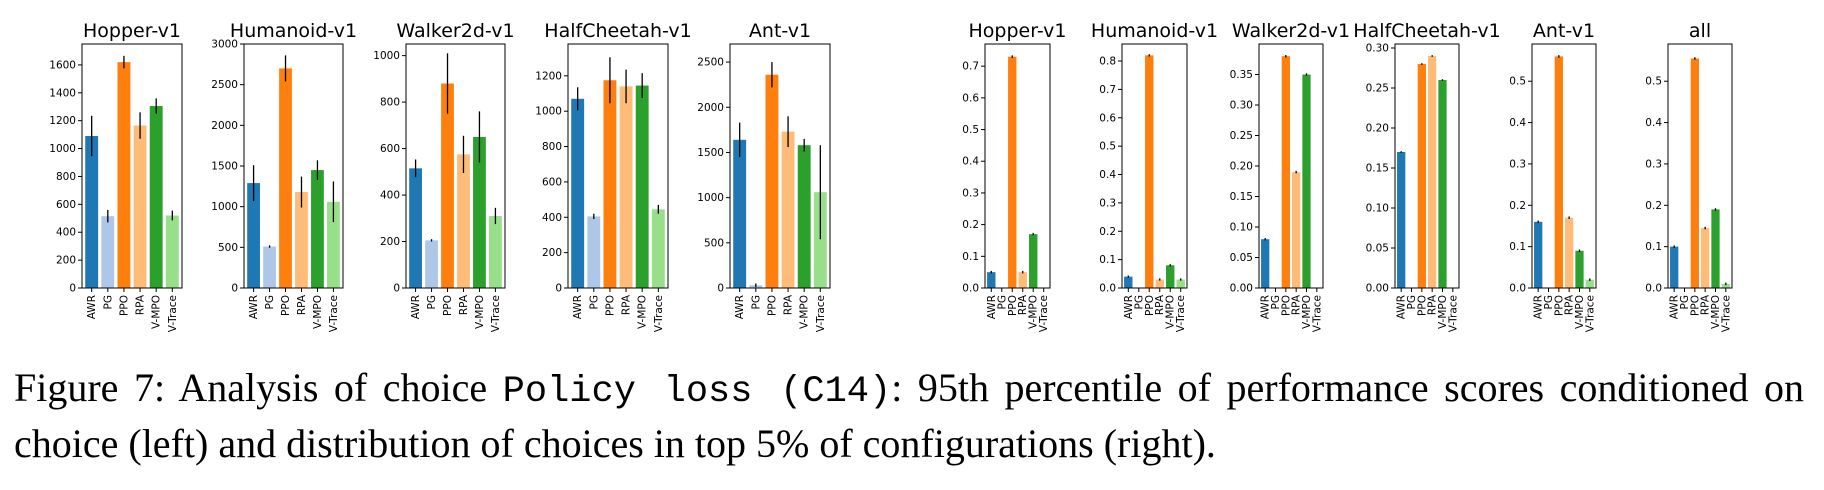  I want to click on y-tick-label: 2500, so click(710, 63).